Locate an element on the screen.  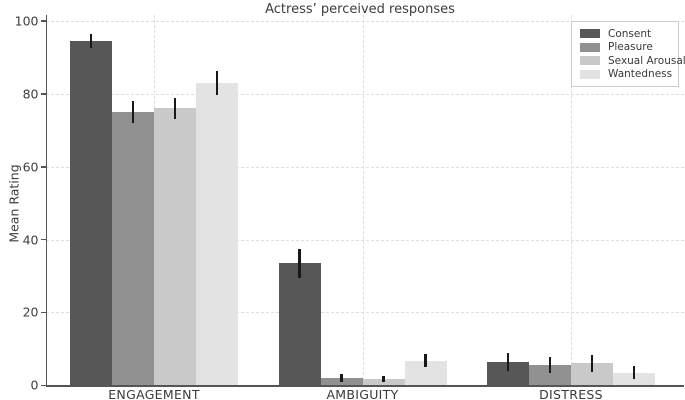
error-bar-pleasure-engagement is located at coordinates (133, 112).